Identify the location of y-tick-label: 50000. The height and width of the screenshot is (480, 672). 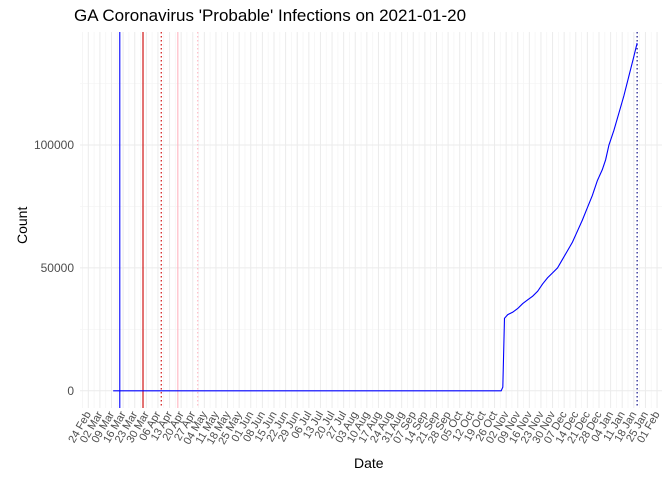
(58, 268).